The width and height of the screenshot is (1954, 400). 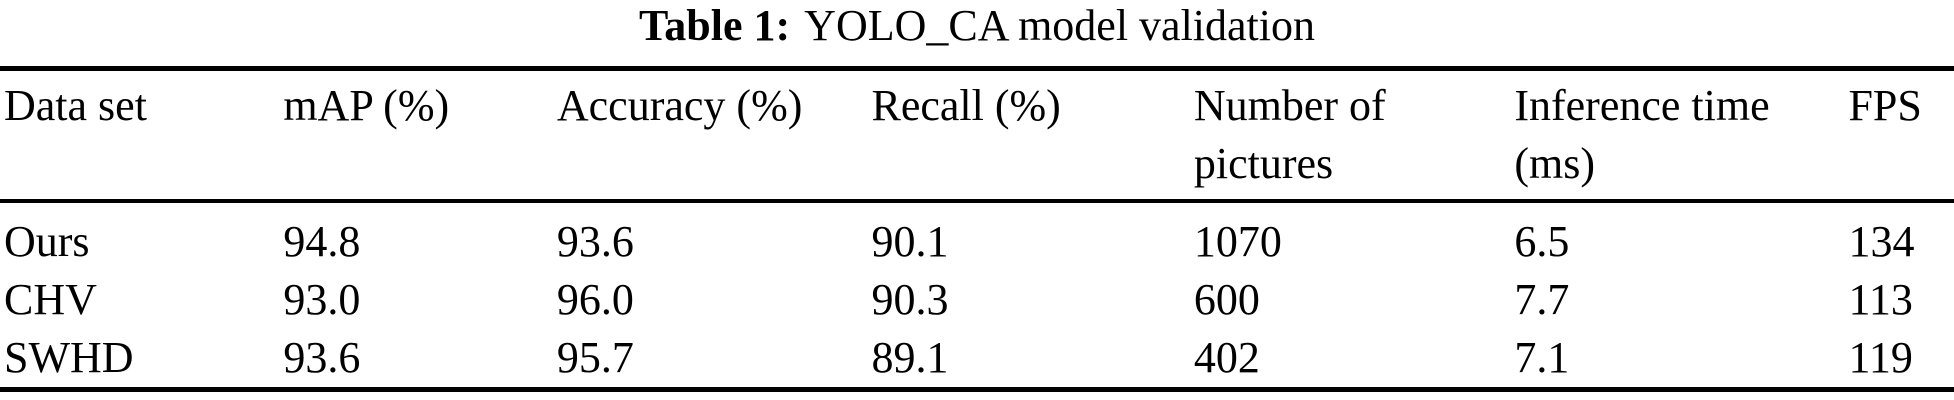 What do you see at coordinates (595, 299) in the screenshot?
I see `cell-accuracy: 96.0` at bounding box center [595, 299].